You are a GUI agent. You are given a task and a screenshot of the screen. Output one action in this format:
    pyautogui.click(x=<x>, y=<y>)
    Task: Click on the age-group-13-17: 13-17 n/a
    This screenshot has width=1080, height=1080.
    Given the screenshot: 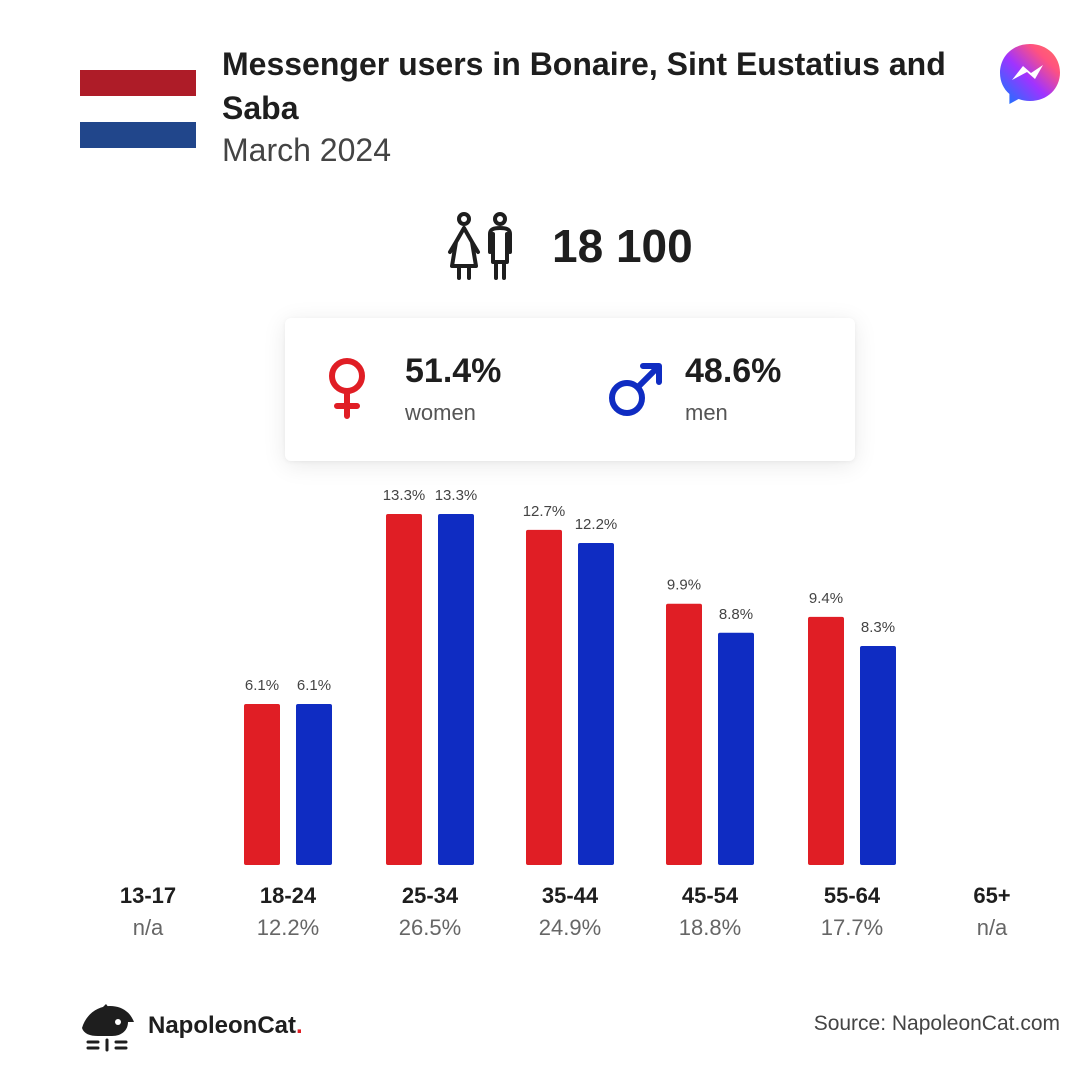 What is the action you would take?
    pyautogui.click(x=148, y=912)
    